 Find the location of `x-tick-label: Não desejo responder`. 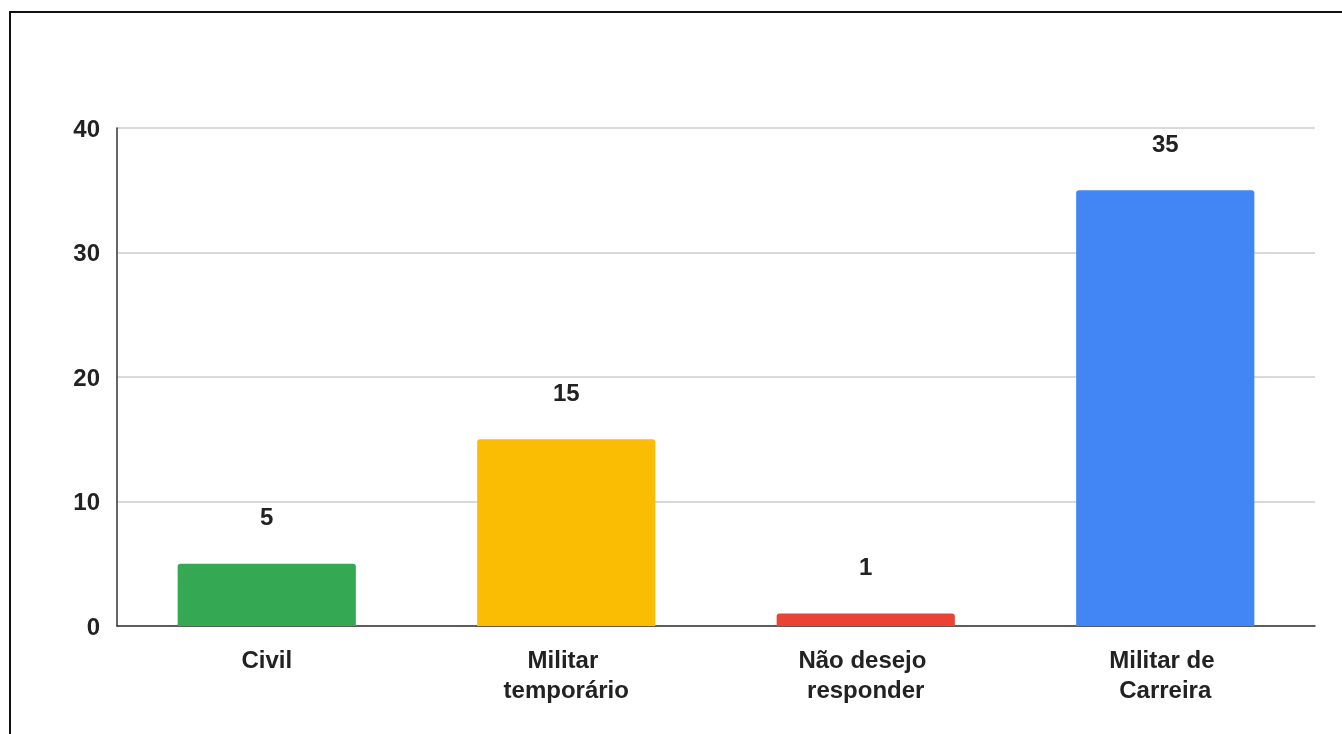

x-tick-label: Não desejo responder is located at coordinates (866, 674).